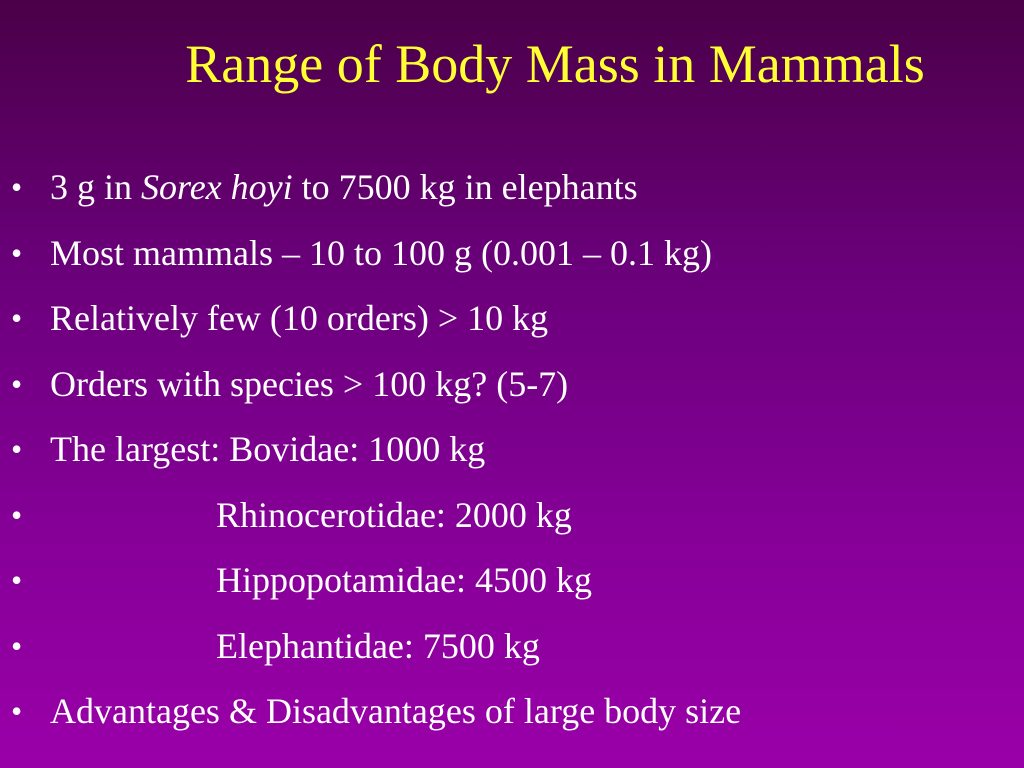 The height and width of the screenshot is (768, 1024). I want to click on bullet-item: • Rhinocerotidae: 2000 kg, so click(512, 516).